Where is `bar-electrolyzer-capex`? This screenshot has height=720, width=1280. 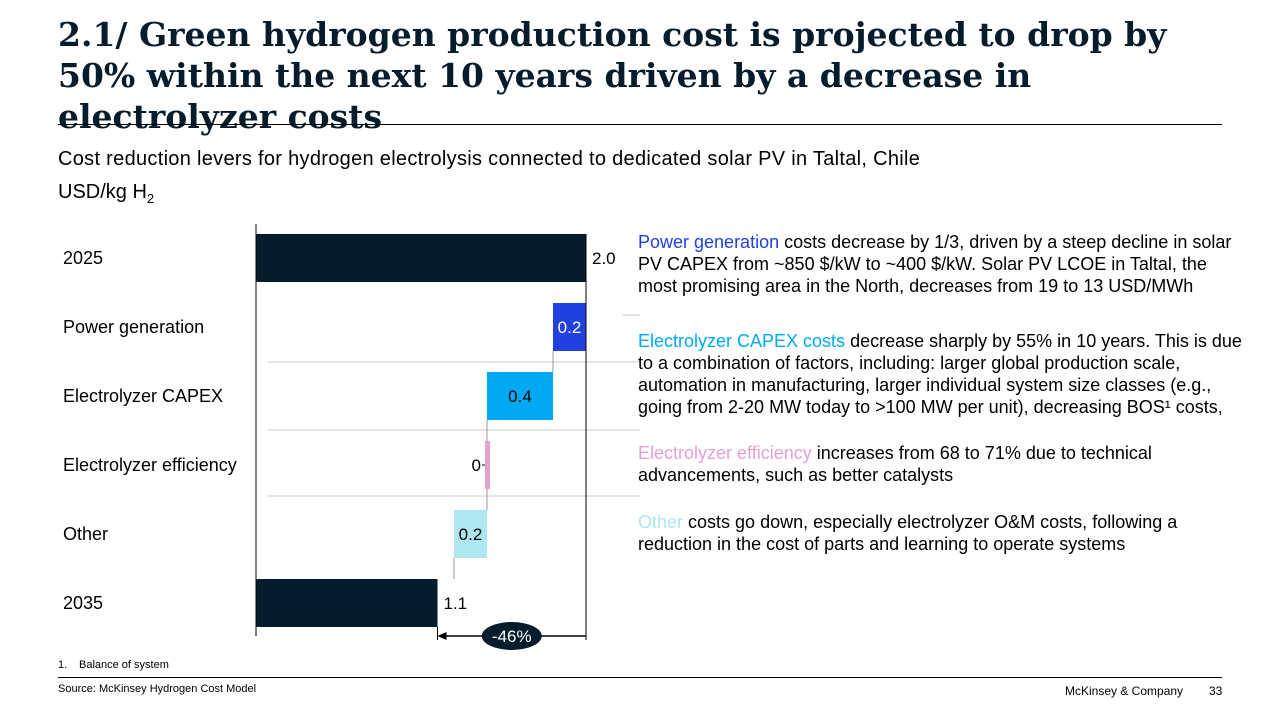 bar-electrolyzer-capex is located at coordinates (520, 396).